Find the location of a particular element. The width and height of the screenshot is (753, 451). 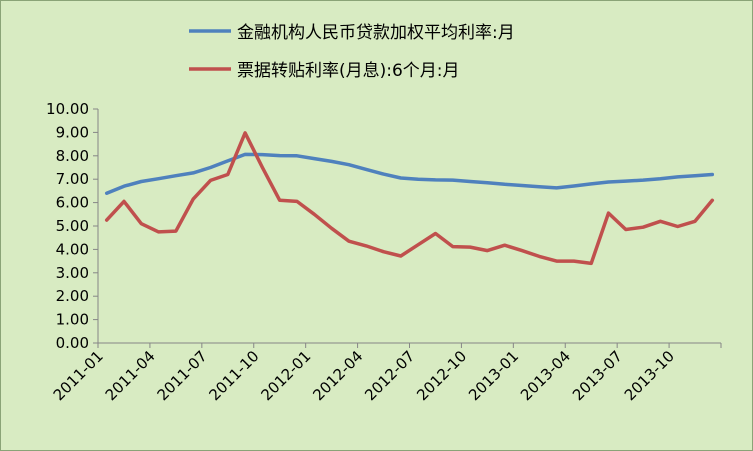

x-tick-label: 2013-04 is located at coordinates (545, 375).